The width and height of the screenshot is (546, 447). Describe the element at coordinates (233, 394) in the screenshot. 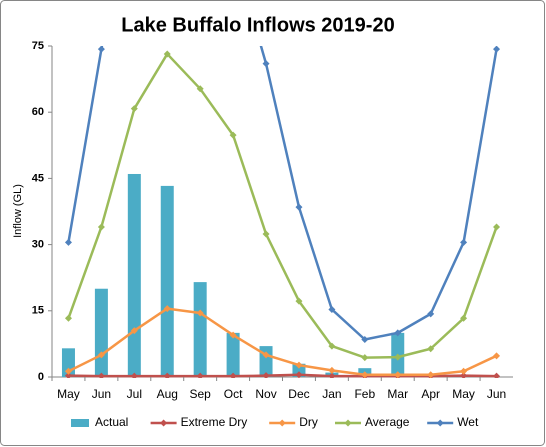

I see `x-tick-label: Oct` at that location.